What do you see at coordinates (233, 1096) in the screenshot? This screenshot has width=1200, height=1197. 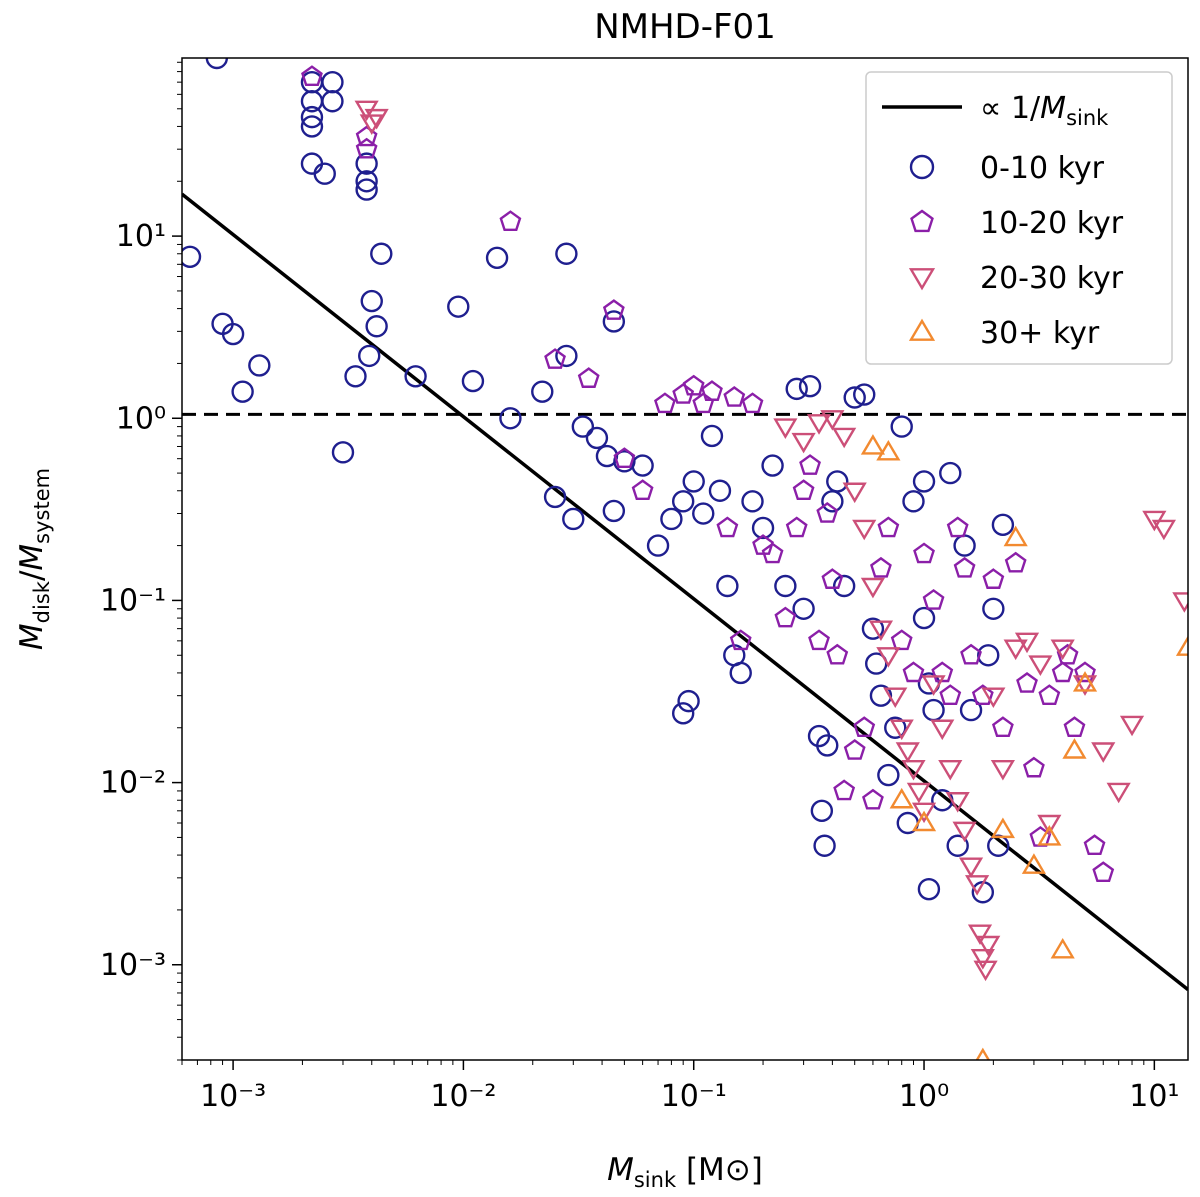 I see `x-tick-label: 10⁻³` at bounding box center [233, 1096].